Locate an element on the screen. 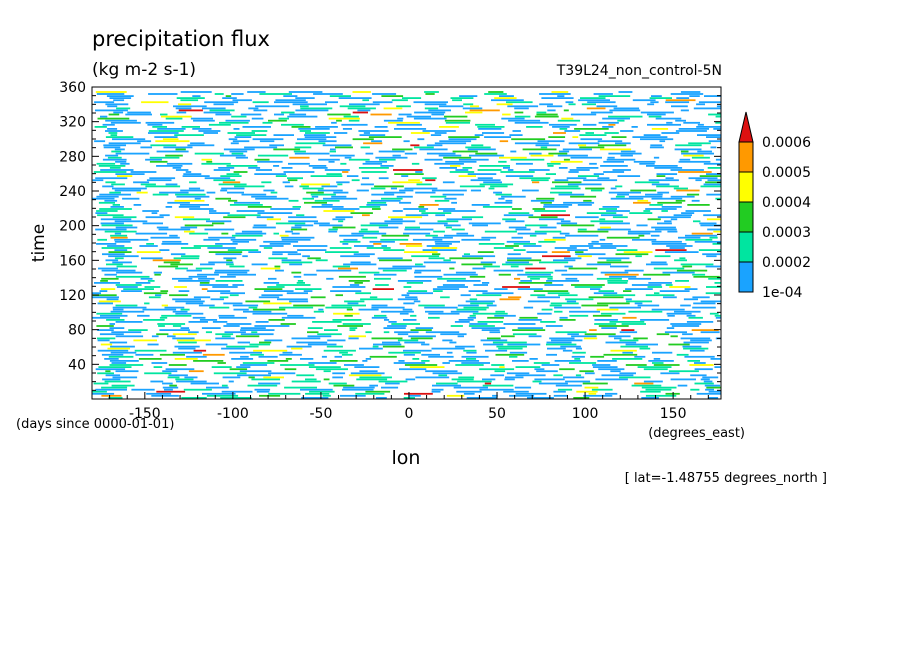 The image size is (904, 654). y-axis-units: (days since 0000-01-01) is located at coordinates (95, 424).